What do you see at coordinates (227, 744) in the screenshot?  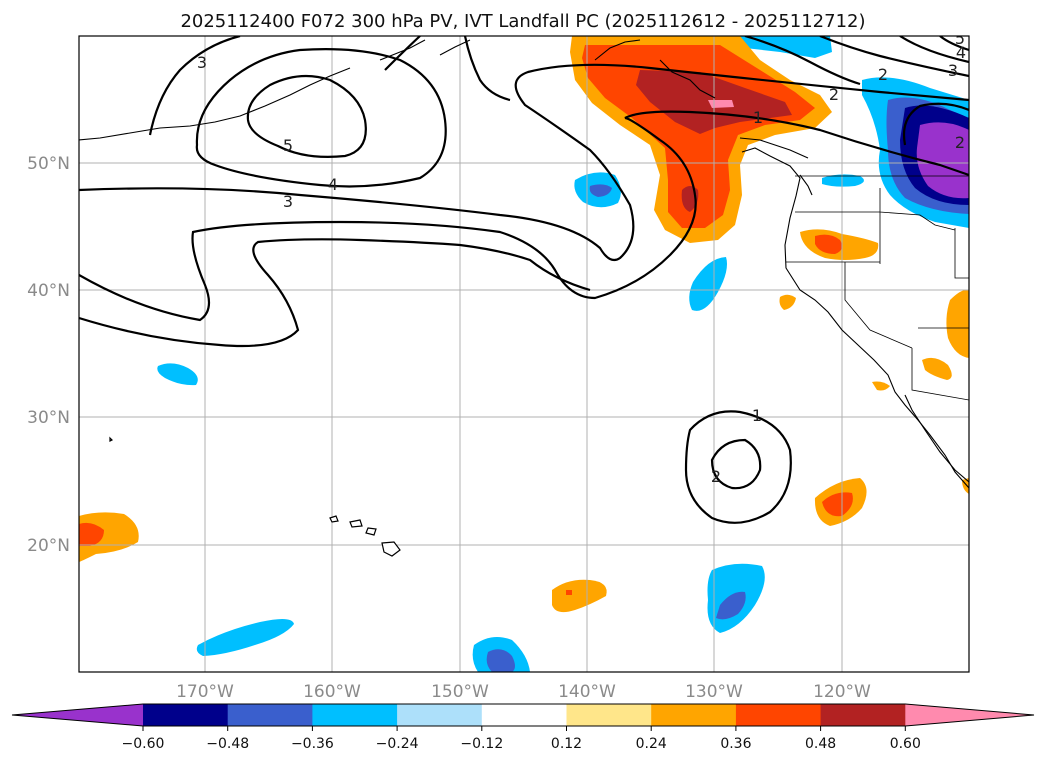 I see `colorbar-tick-label: −0.48` at bounding box center [227, 744].